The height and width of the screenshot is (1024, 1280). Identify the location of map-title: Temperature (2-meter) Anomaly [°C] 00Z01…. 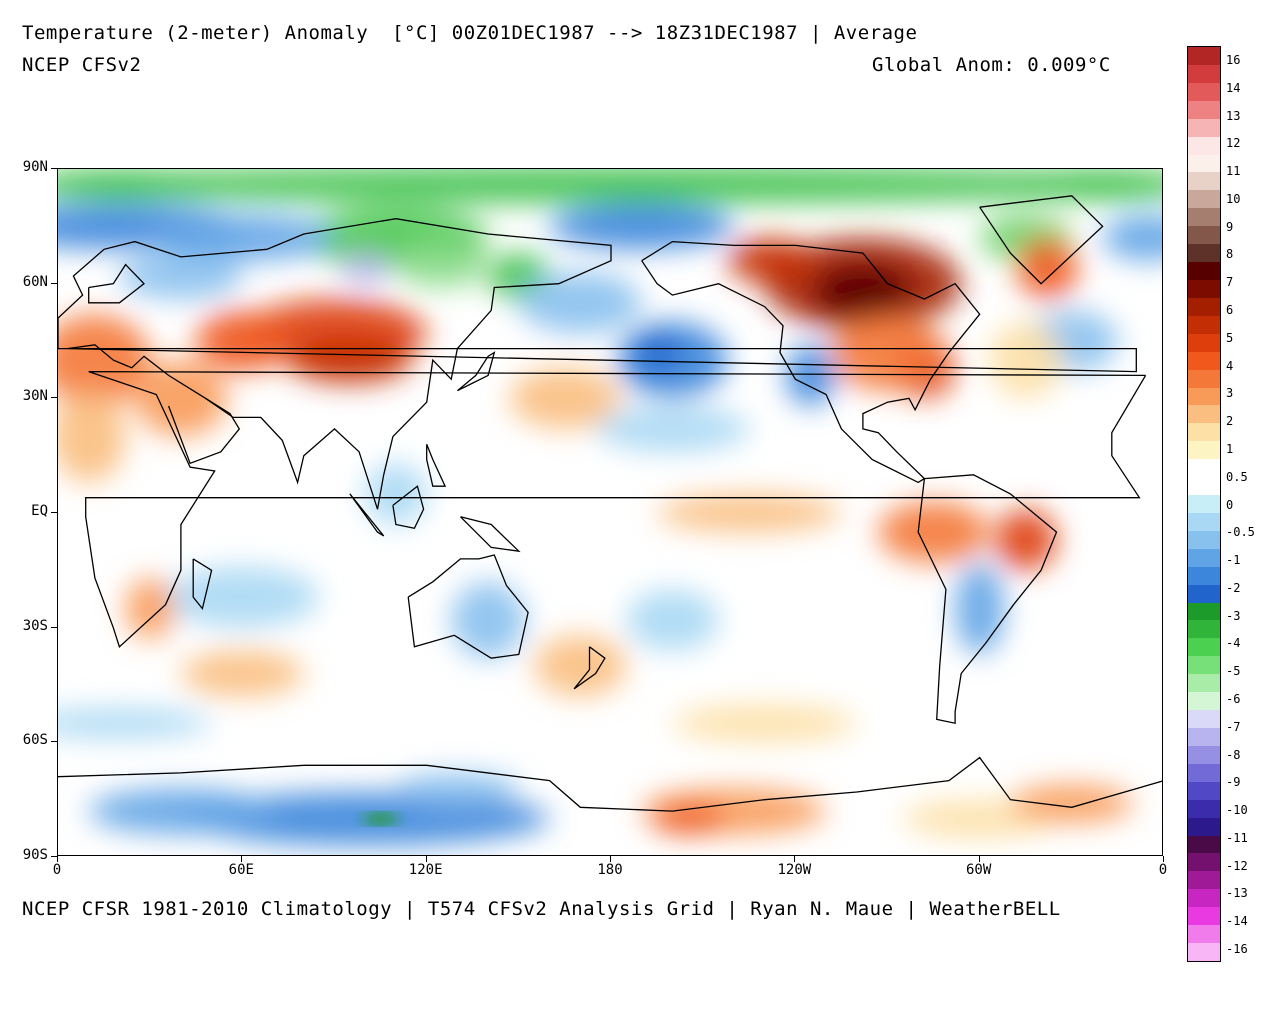
(470, 33).